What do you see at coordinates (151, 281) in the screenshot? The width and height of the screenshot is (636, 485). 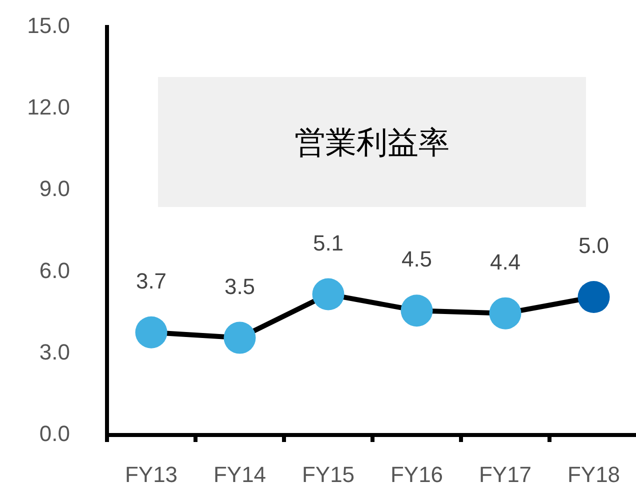 I see `data-label: 3.7` at bounding box center [151, 281].